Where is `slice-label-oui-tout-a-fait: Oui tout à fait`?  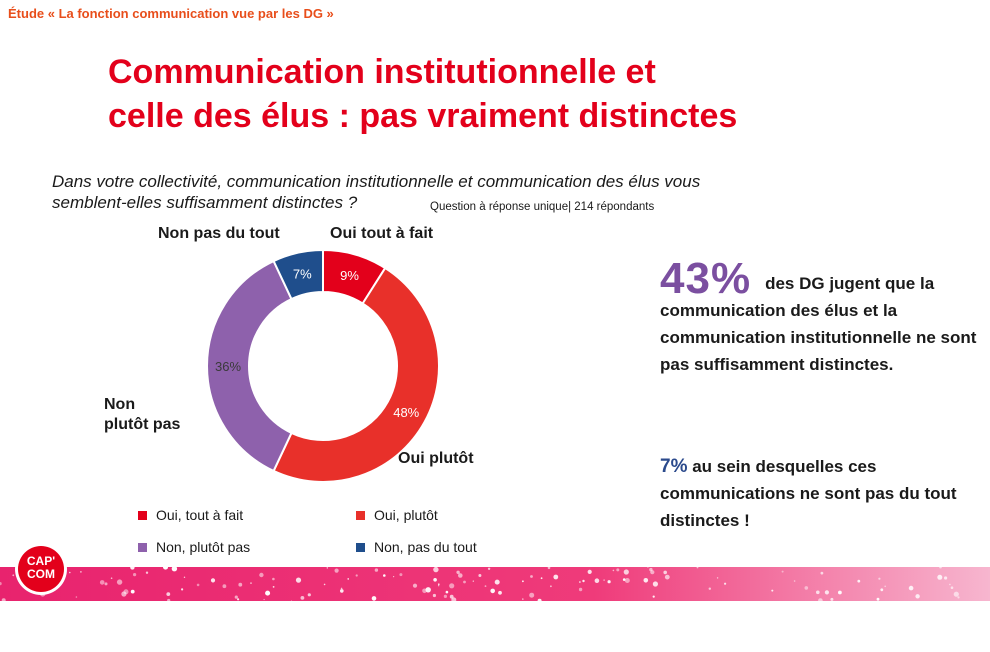
slice-label-oui-tout-a-fait: Oui tout à fait is located at coordinates (381, 234).